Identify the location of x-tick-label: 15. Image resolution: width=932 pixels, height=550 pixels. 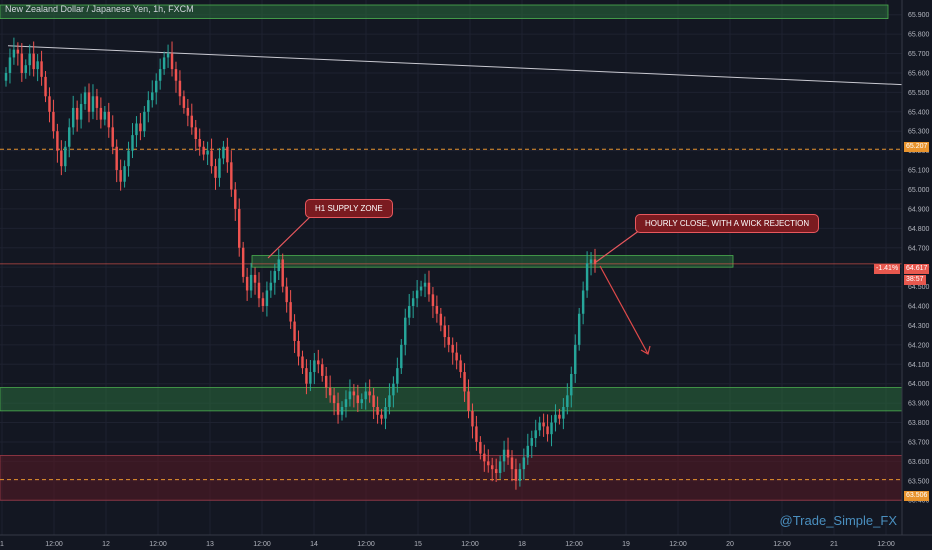
(418, 544).